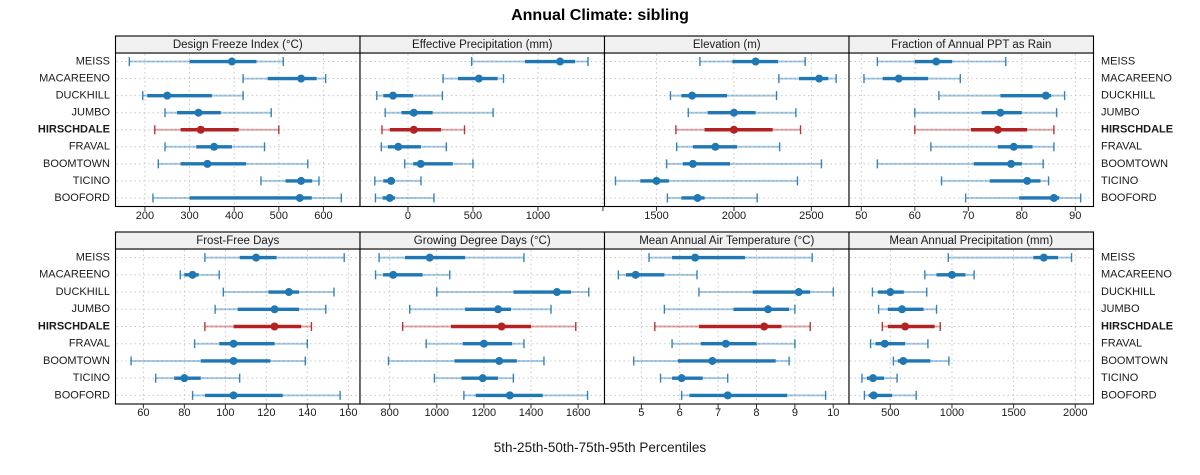  I want to click on axis-tick-label: 70, so click(968, 216).